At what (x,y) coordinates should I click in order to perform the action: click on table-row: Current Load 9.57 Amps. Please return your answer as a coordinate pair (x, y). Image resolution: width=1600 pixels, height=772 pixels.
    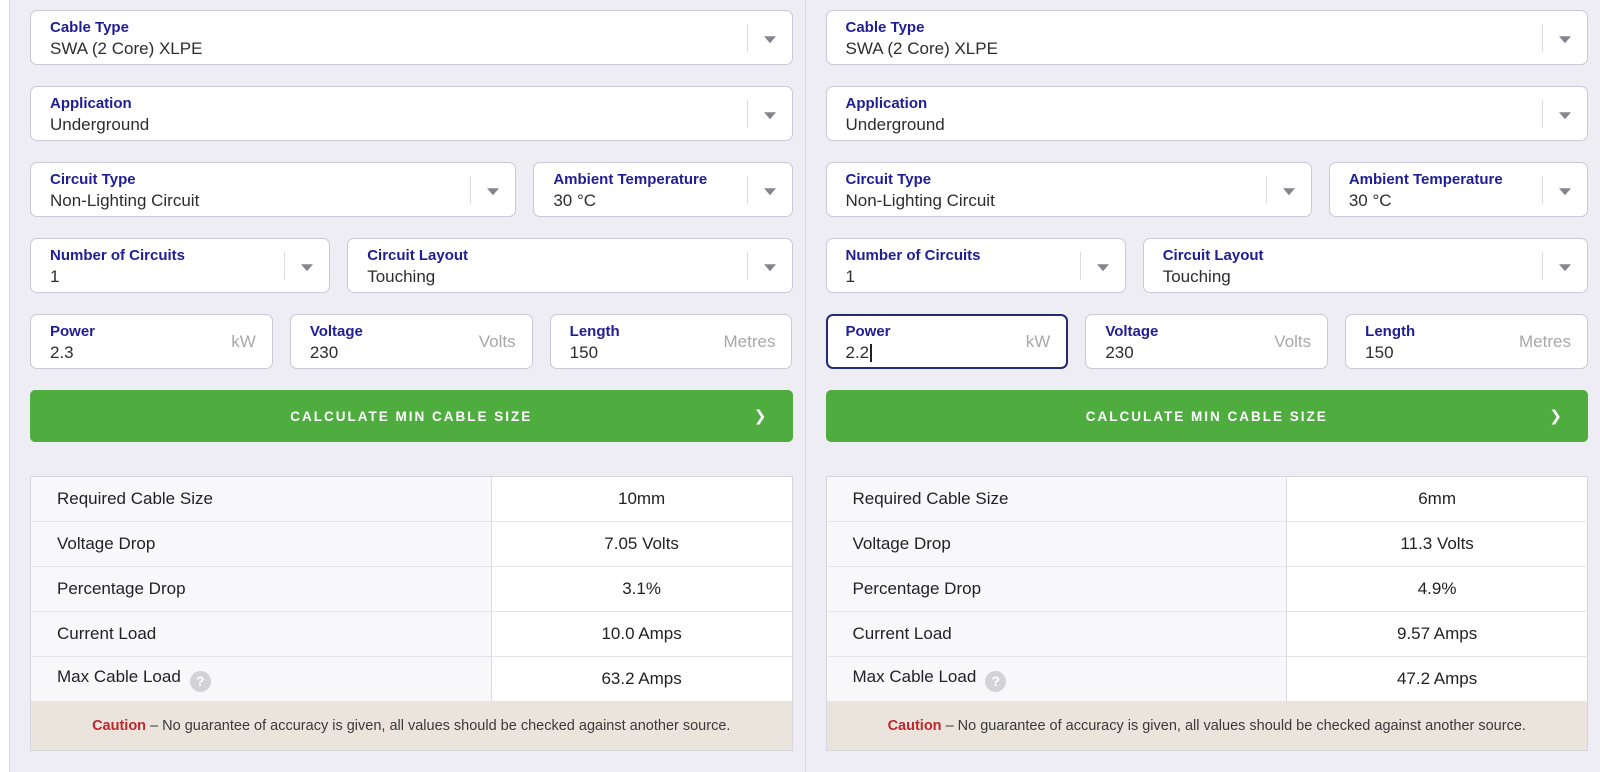
    Looking at the image, I should click on (1207, 634).